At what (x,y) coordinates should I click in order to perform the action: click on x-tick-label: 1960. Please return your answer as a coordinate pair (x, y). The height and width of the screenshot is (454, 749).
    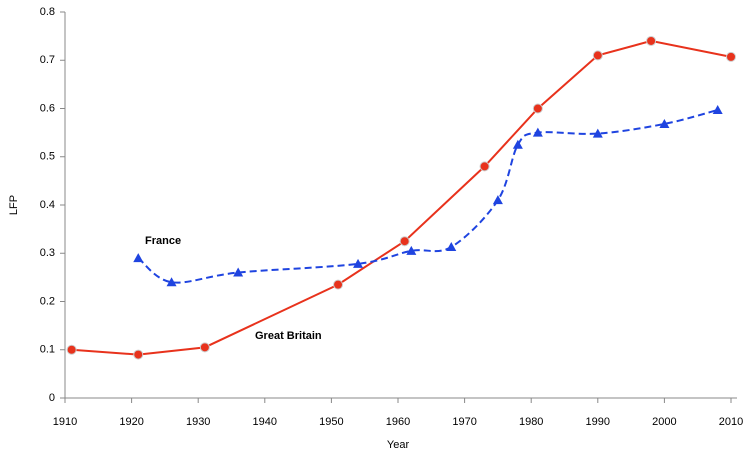
    Looking at the image, I should click on (398, 422).